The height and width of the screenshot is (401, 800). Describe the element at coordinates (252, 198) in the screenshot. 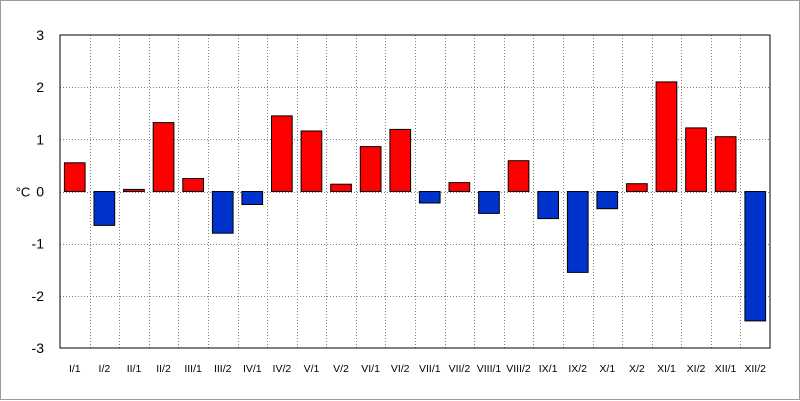

I see `bar-IV/1` at that location.